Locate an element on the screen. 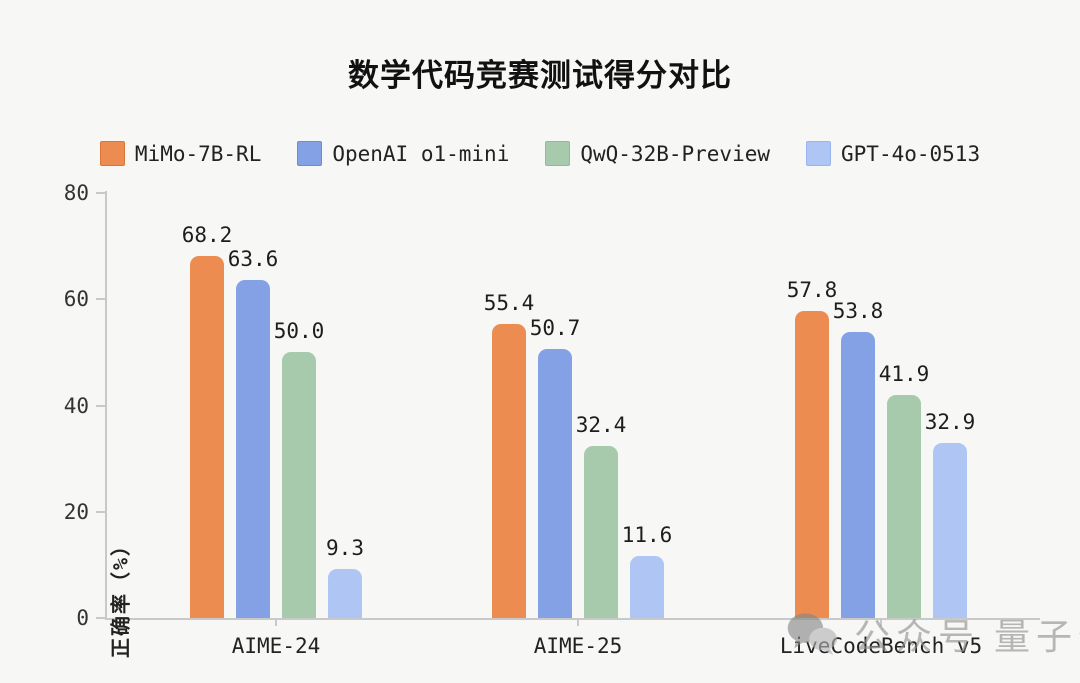 This screenshot has height=683, width=1080. bar-MiMo-7B-RL: 55.4 is located at coordinates (509, 454).